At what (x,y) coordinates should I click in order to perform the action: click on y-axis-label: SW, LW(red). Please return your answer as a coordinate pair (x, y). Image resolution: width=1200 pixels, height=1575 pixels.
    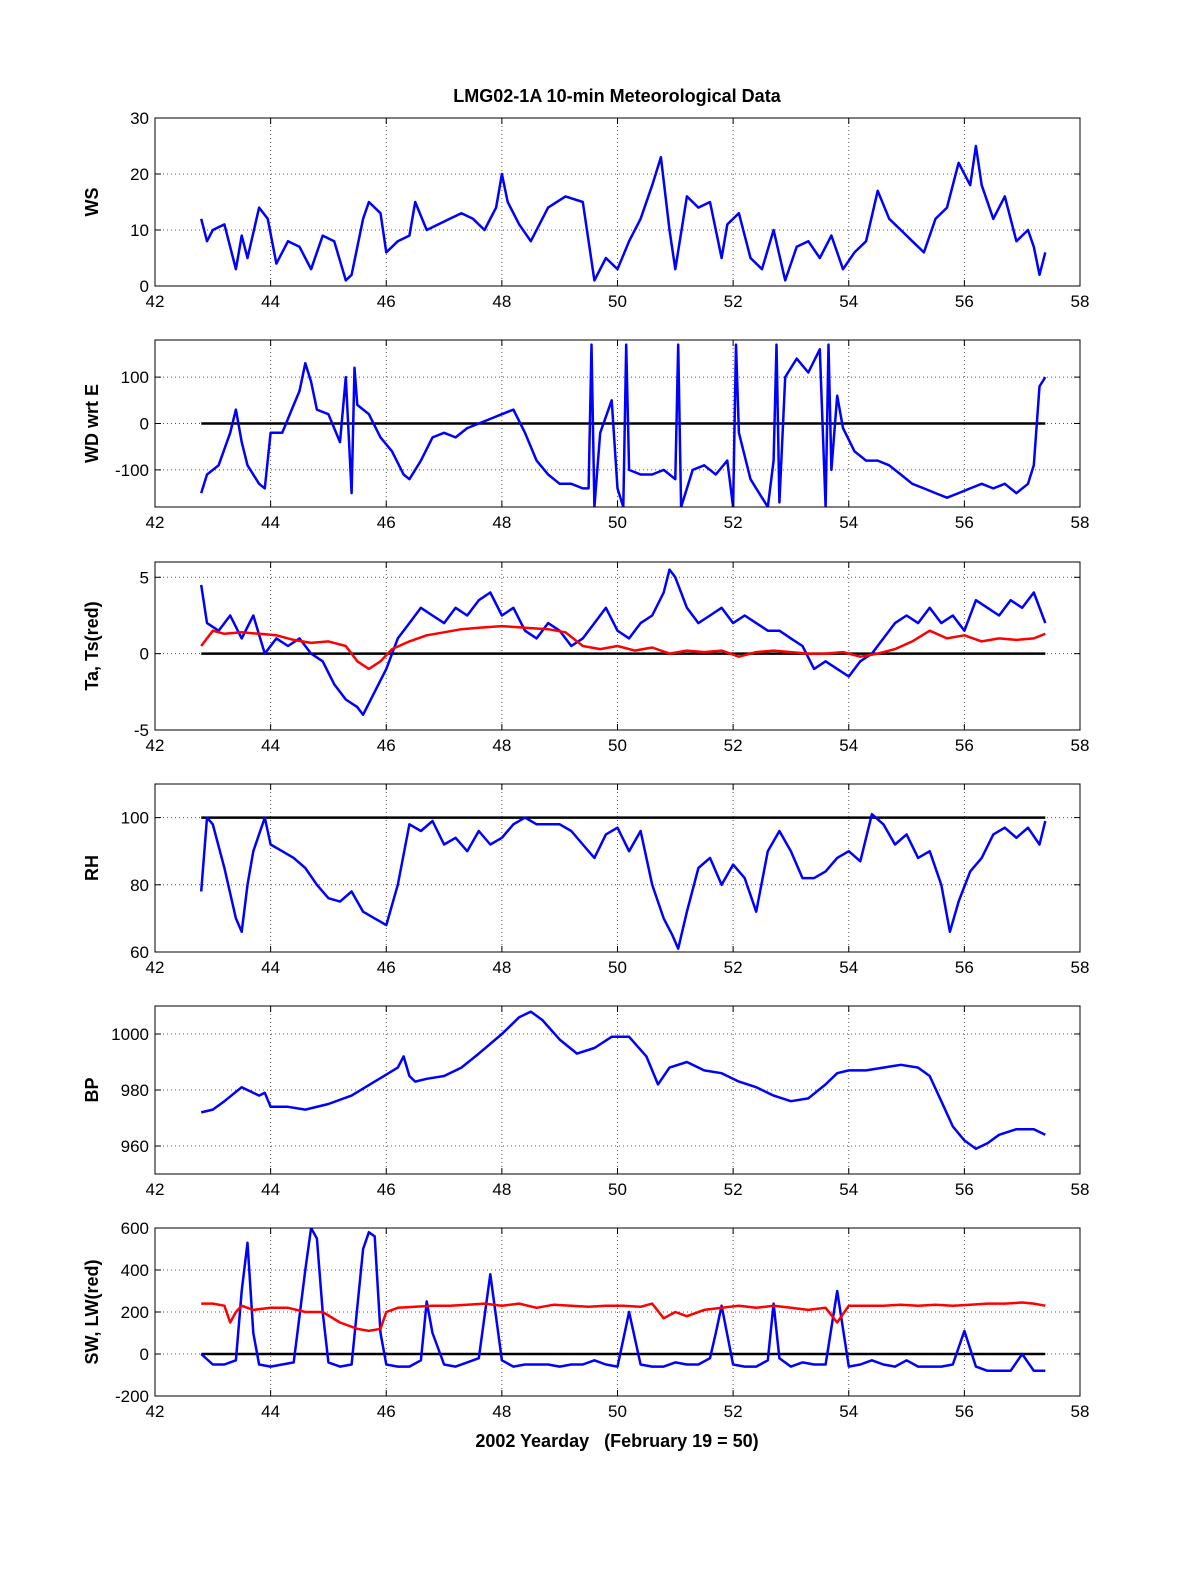
    Looking at the image, I should click on (92, 1312).